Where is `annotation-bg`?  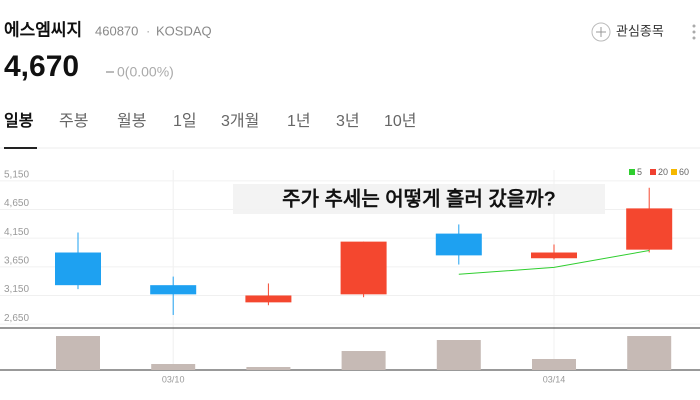 annotation-bg is located at coordinates (419, 199).